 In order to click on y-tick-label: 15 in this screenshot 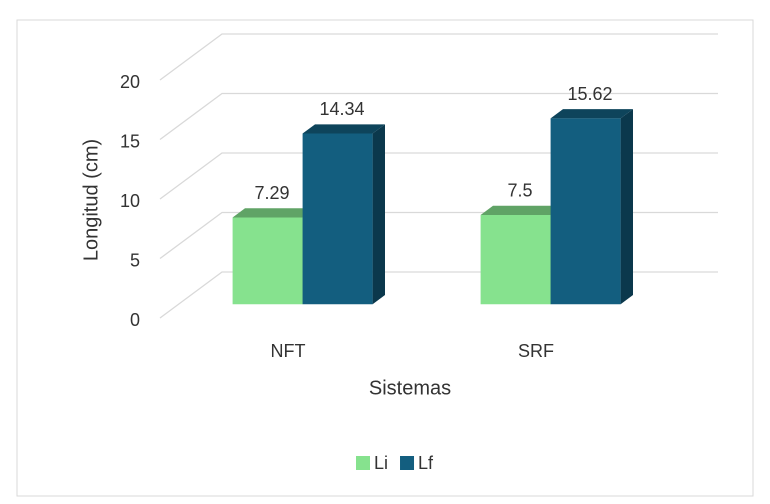, I will do `click(130, 141)`.